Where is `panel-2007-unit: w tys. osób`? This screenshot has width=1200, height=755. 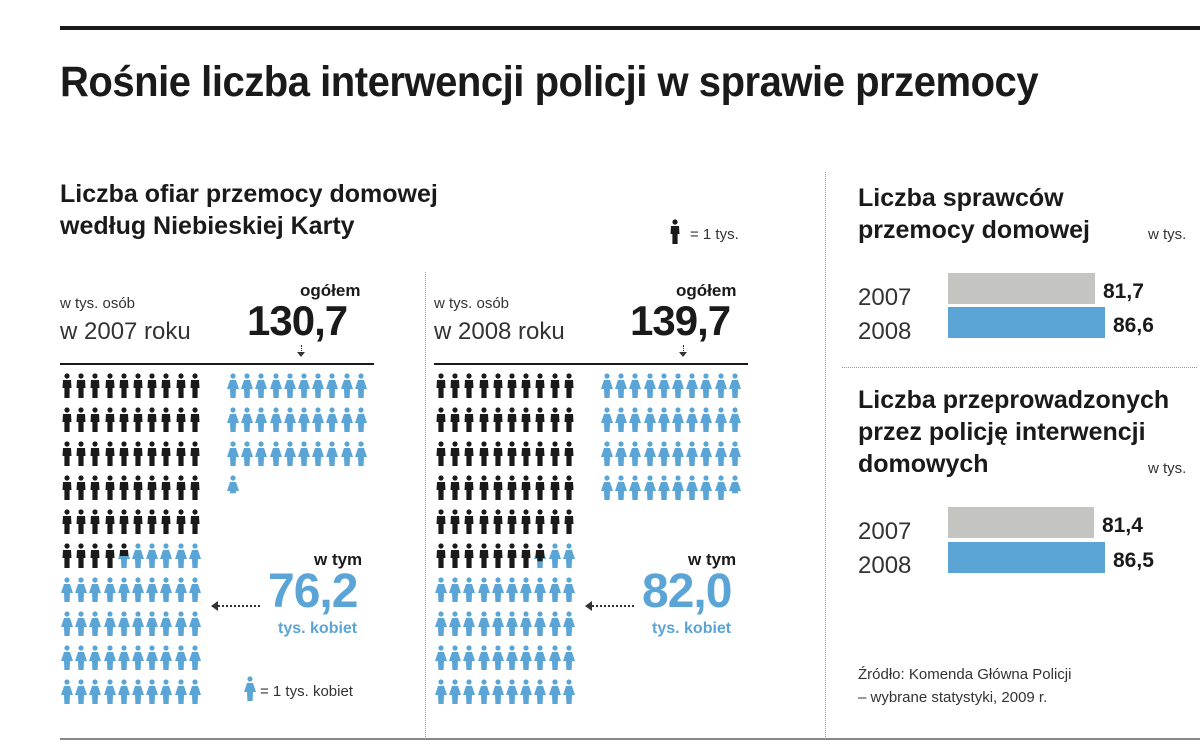 panel-2007-unit: w tys. osób is located at coordinates (98, 303).